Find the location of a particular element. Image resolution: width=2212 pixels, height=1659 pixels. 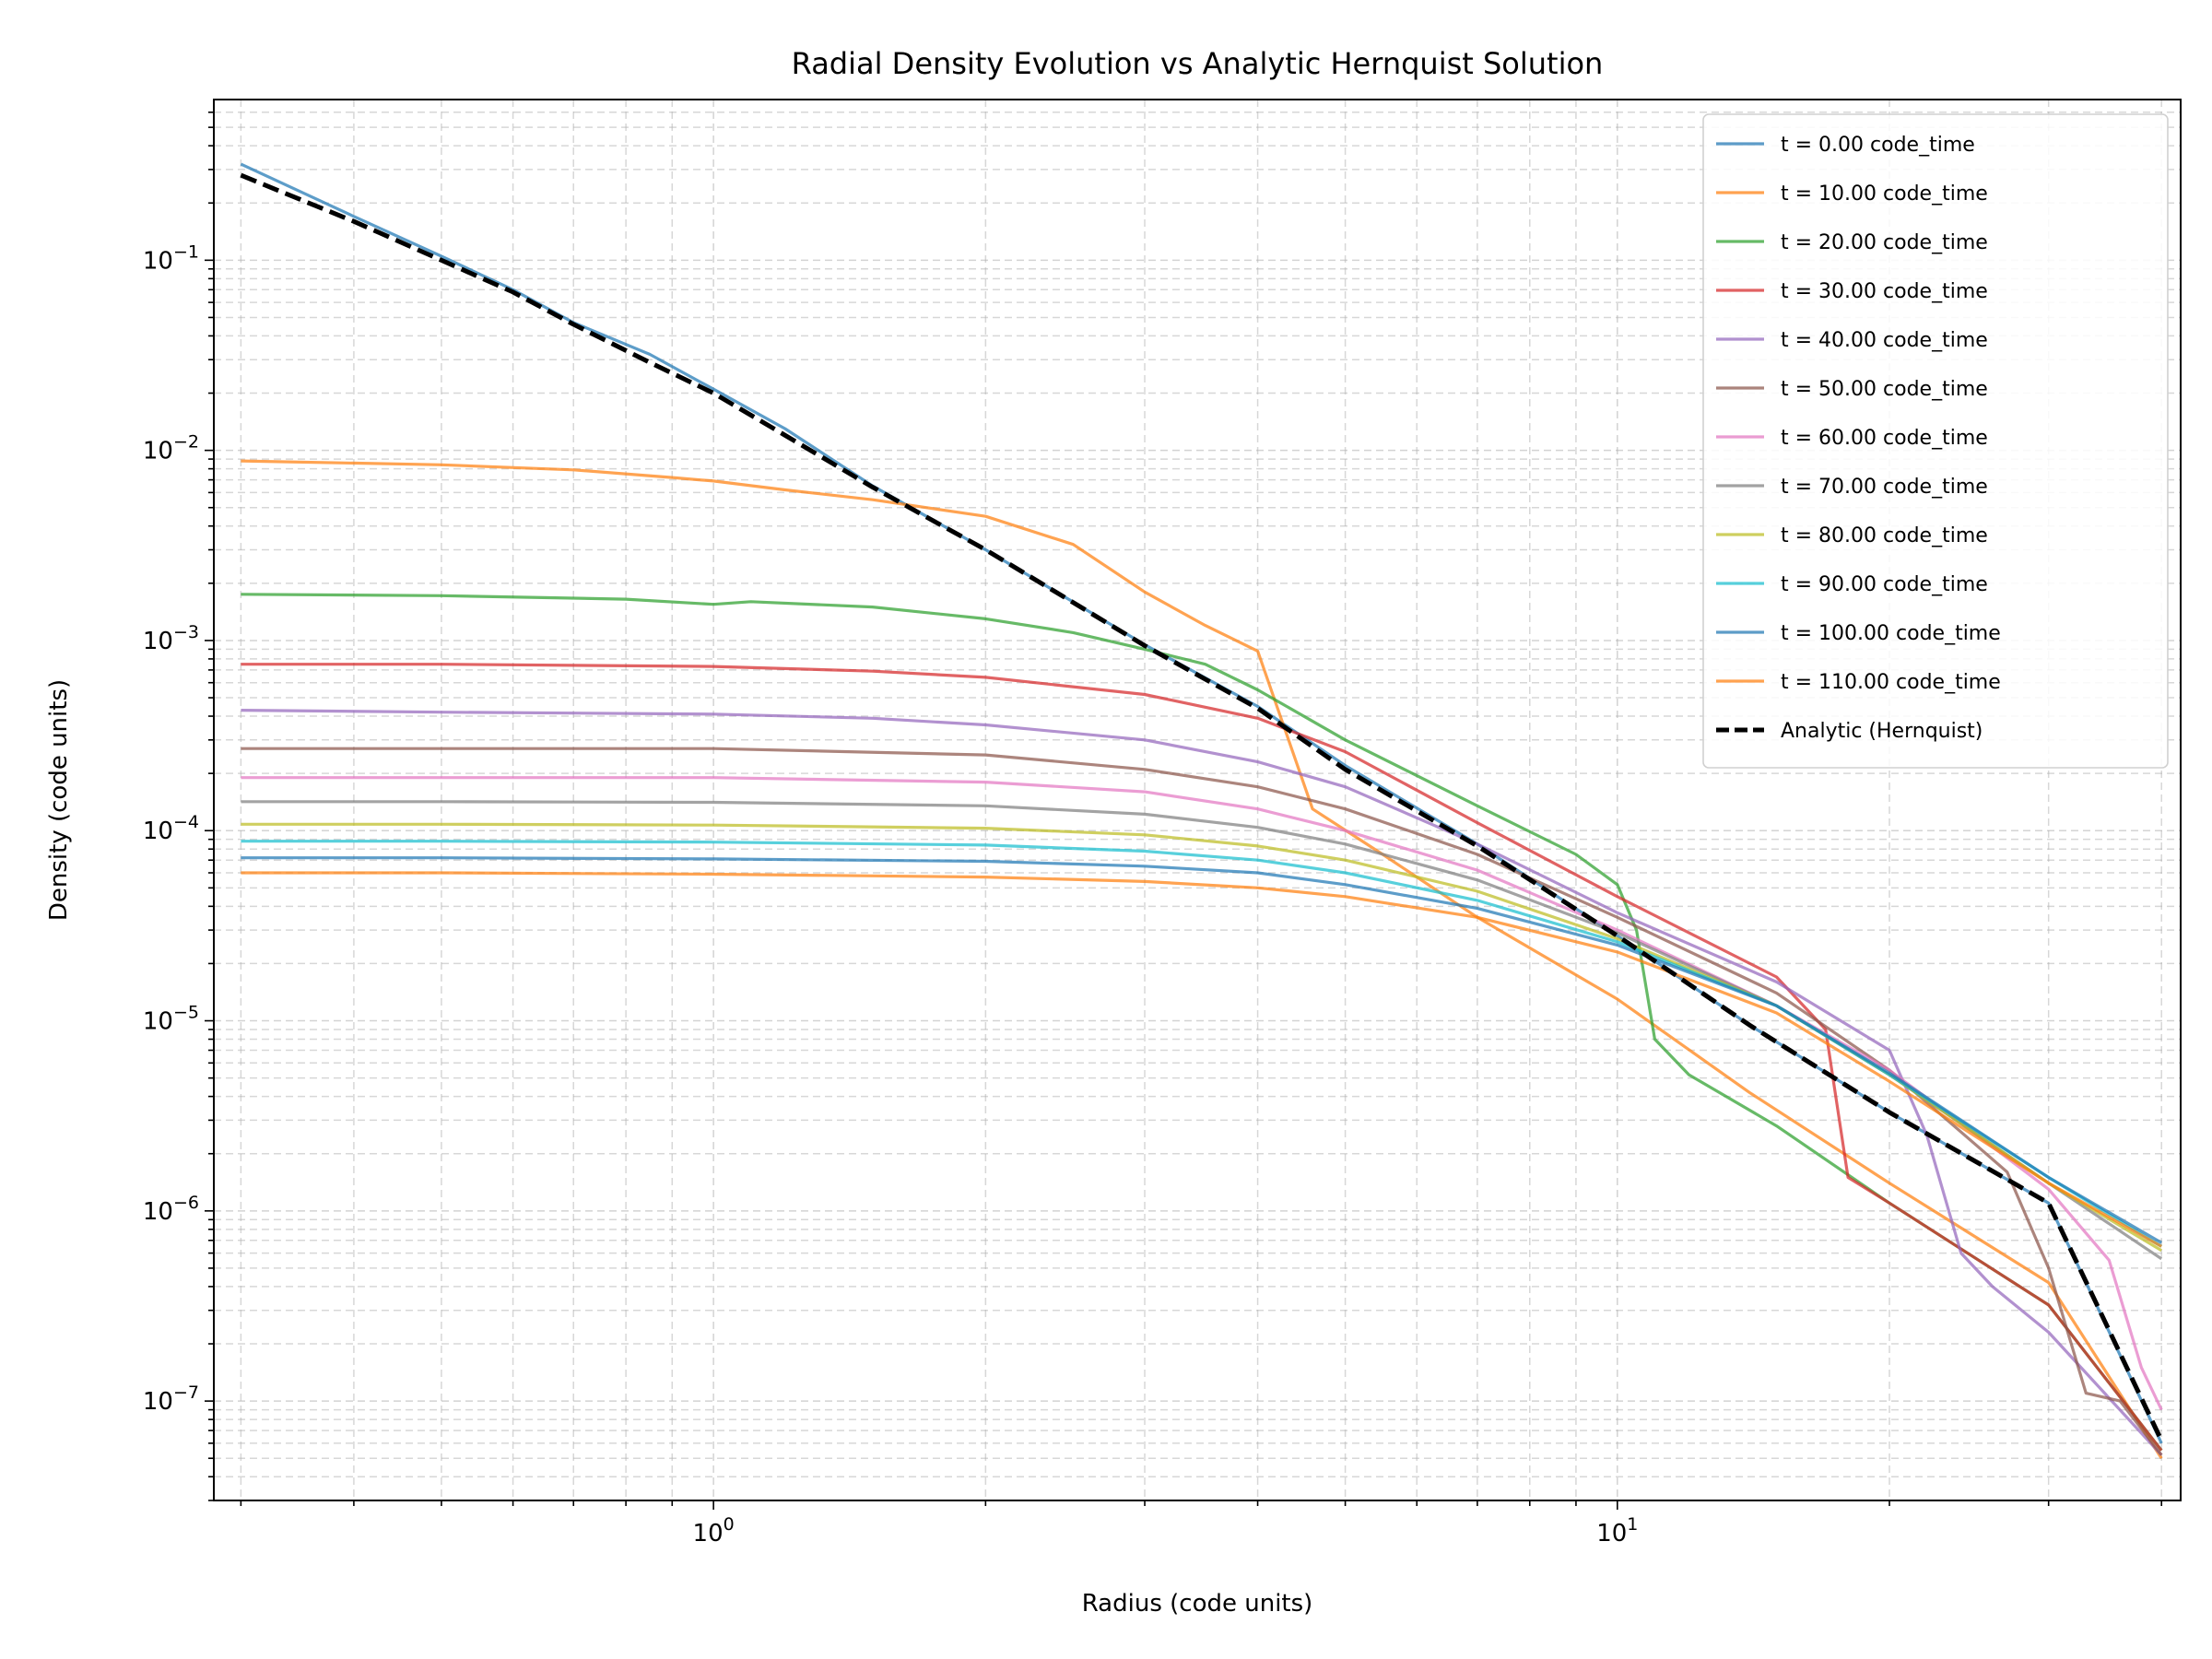

y-tick-label: 10⁻⁴ is located at coordinates (171, 828).